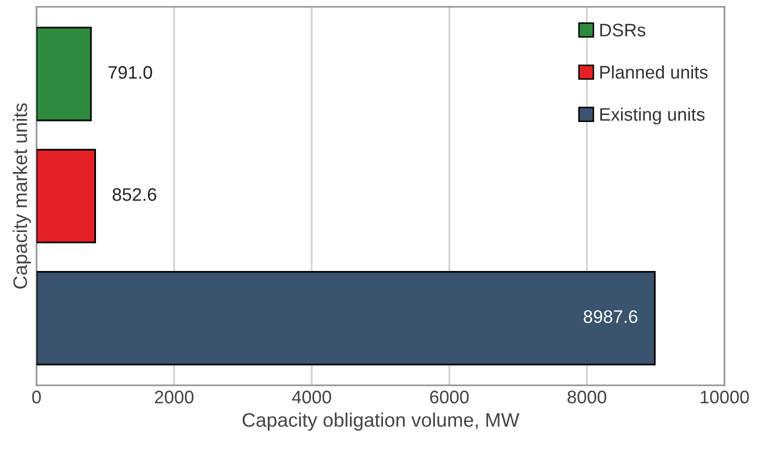  What do you see at coordinates (174, 397) in the screenshot?
I see `x-tick-label: 2000` at bounding box center [174, 397].